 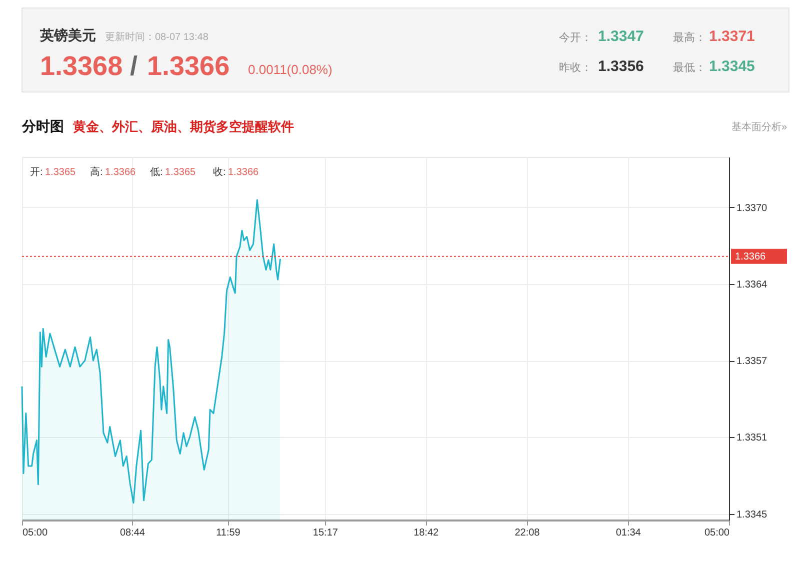 What do you see at coordinates (133, 533) in the screenshot?
I see `x-tick-label: 08:44` at bounding box center [133, 533].